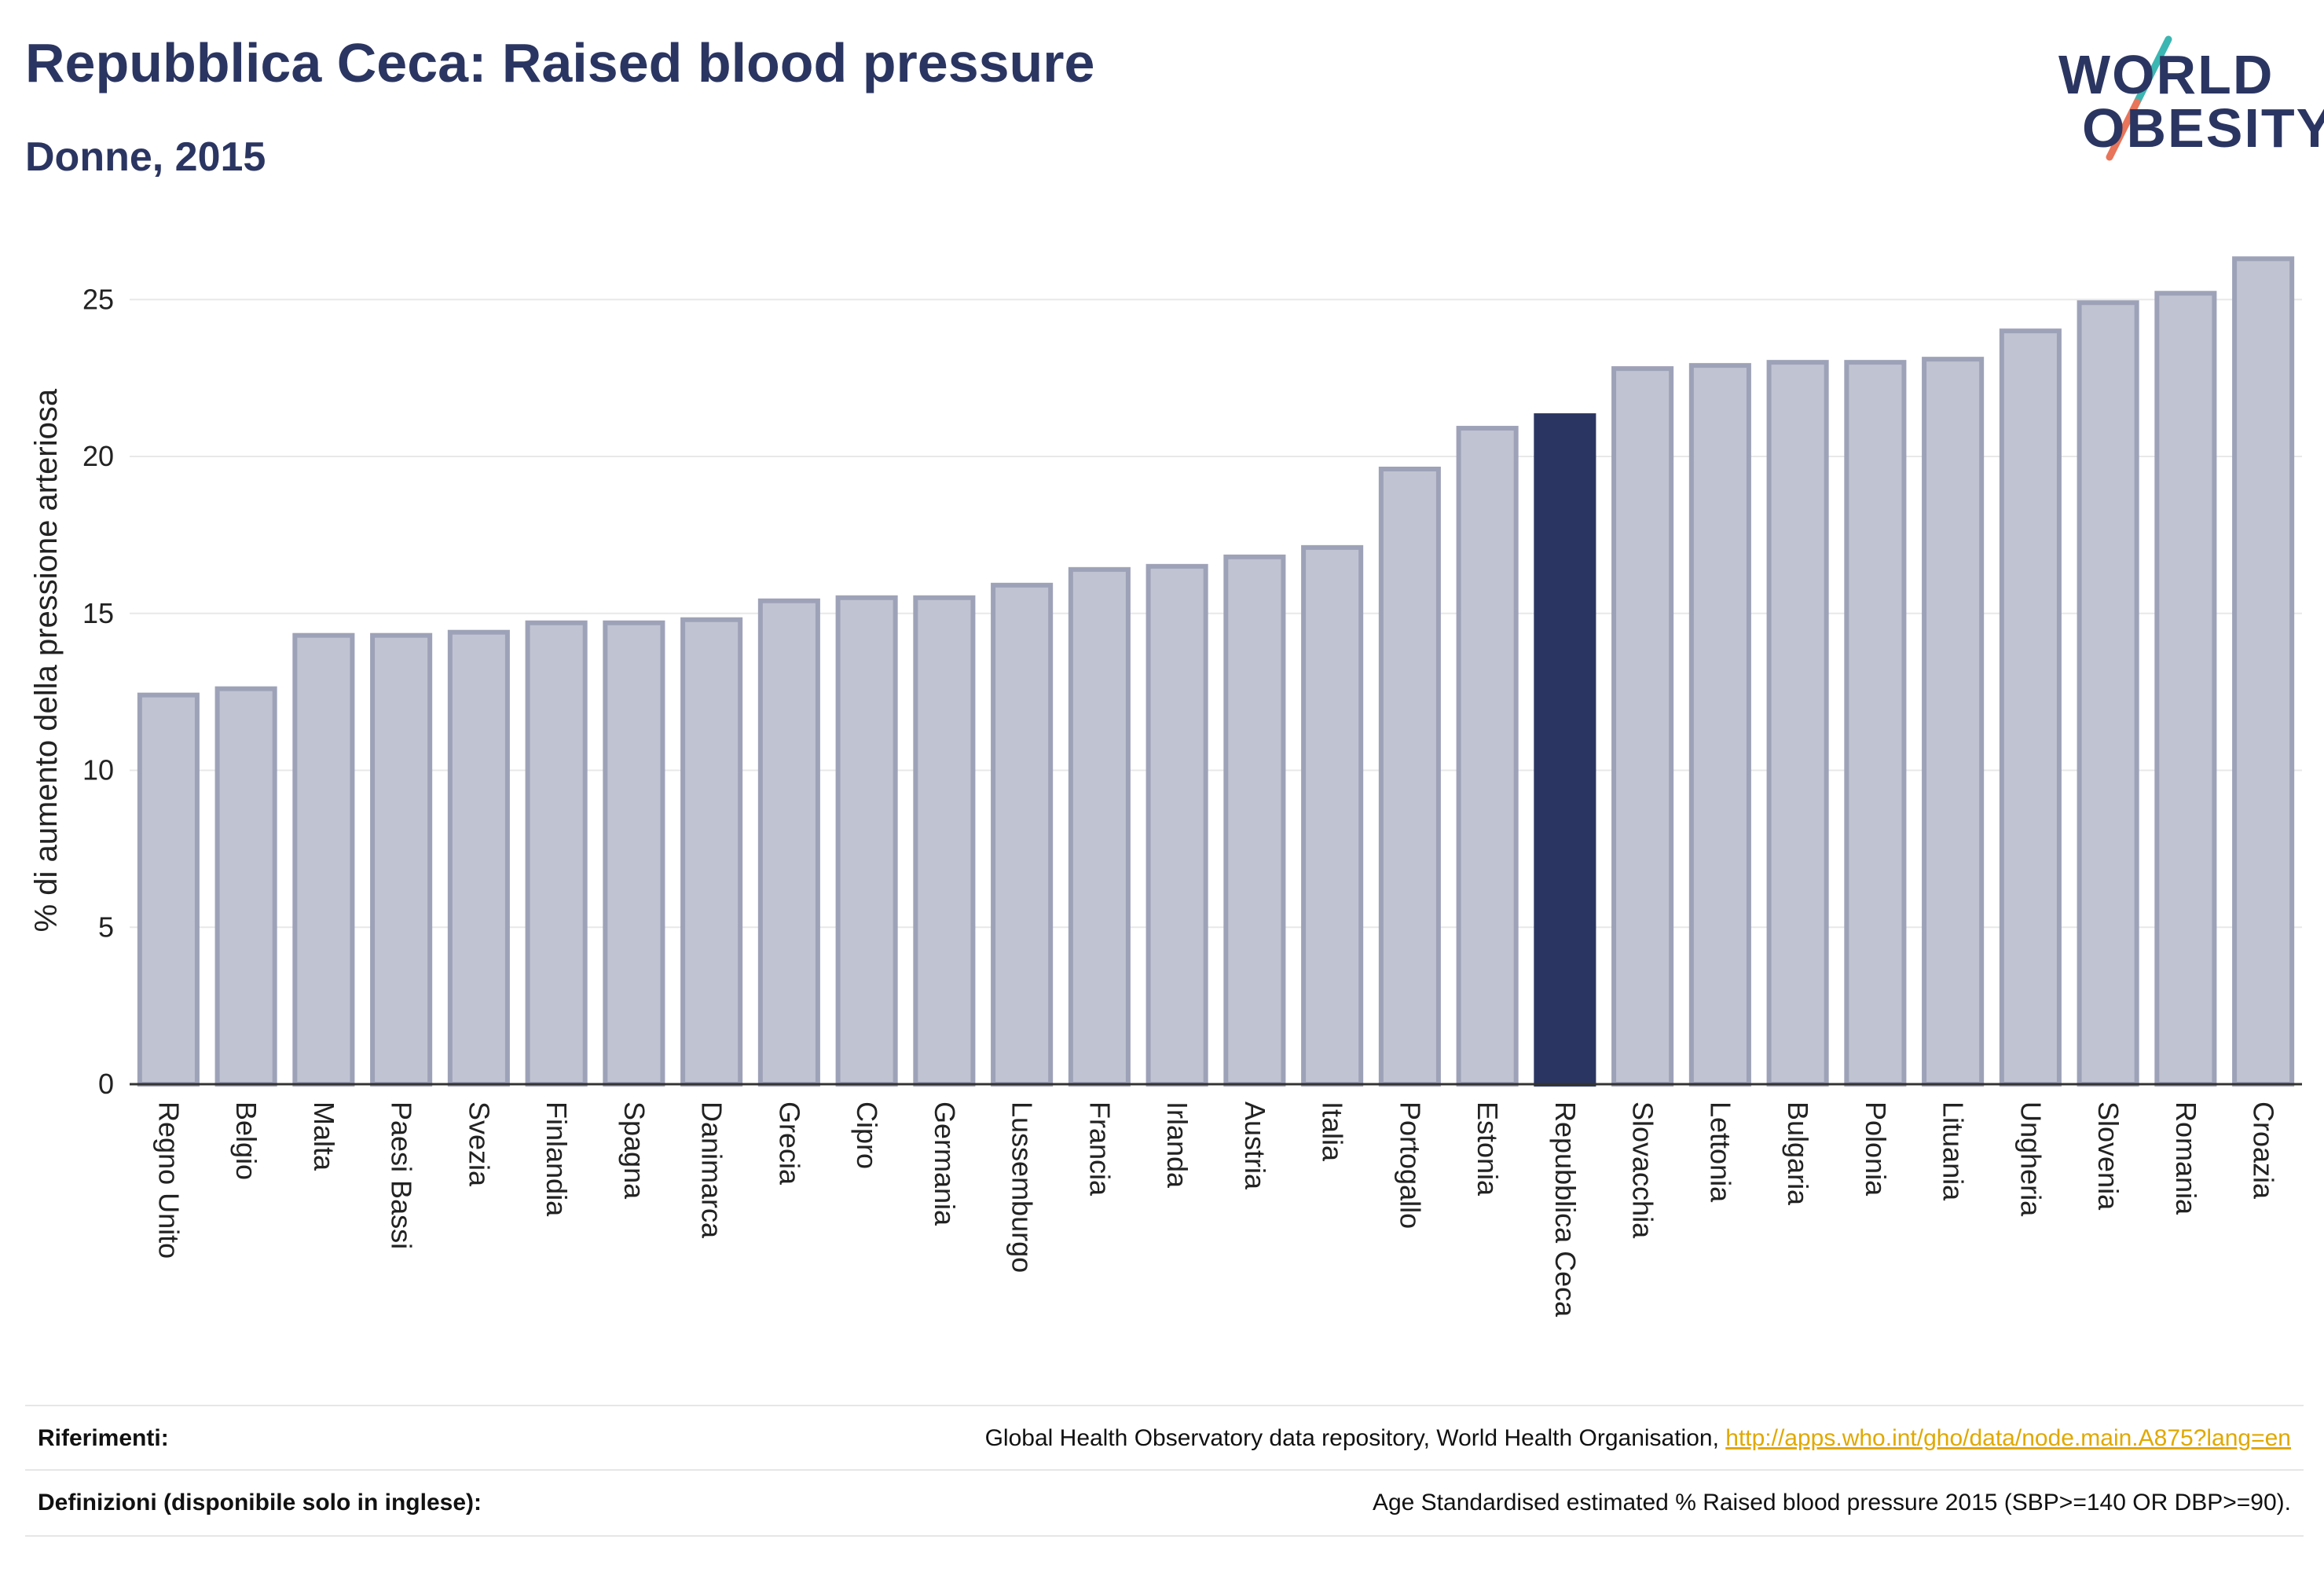 The height and width of the screenshot is (1576, 2324). Describe the element at coordinates (98, 613) in the screenshot. I see `y-tick-label: 15` at that location.